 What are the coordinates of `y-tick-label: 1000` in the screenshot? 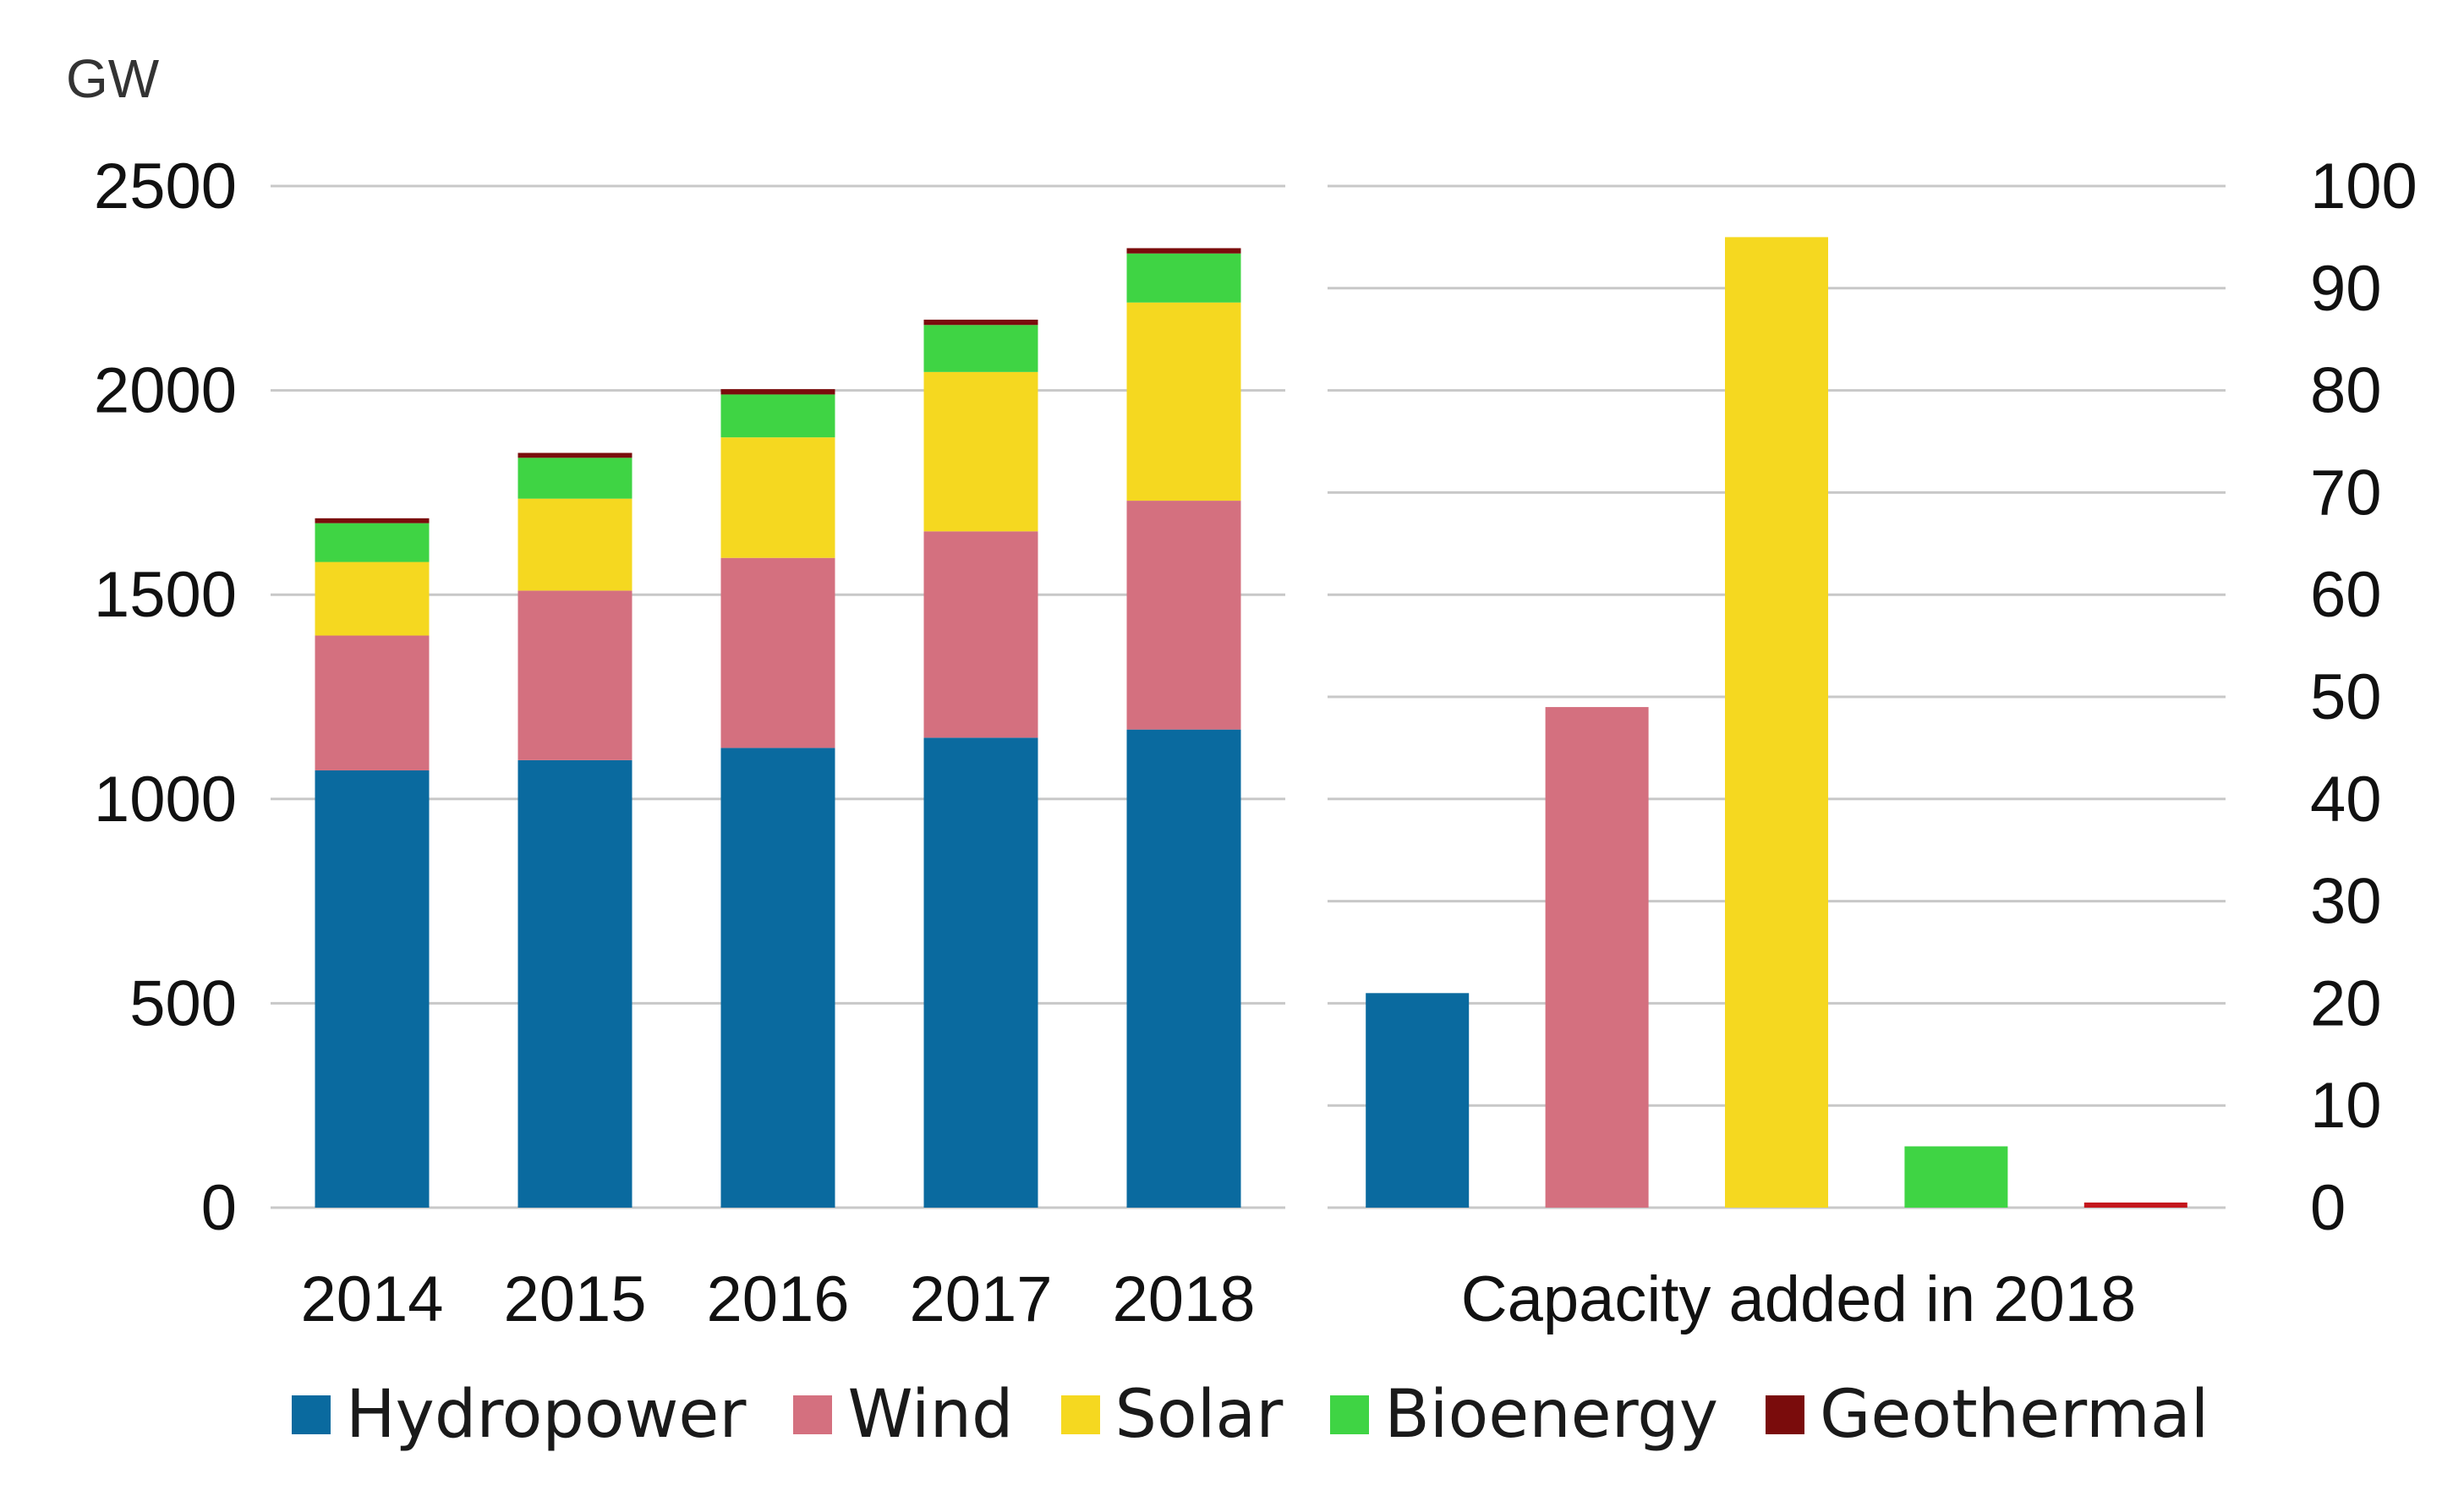 It's located at (165, 800).